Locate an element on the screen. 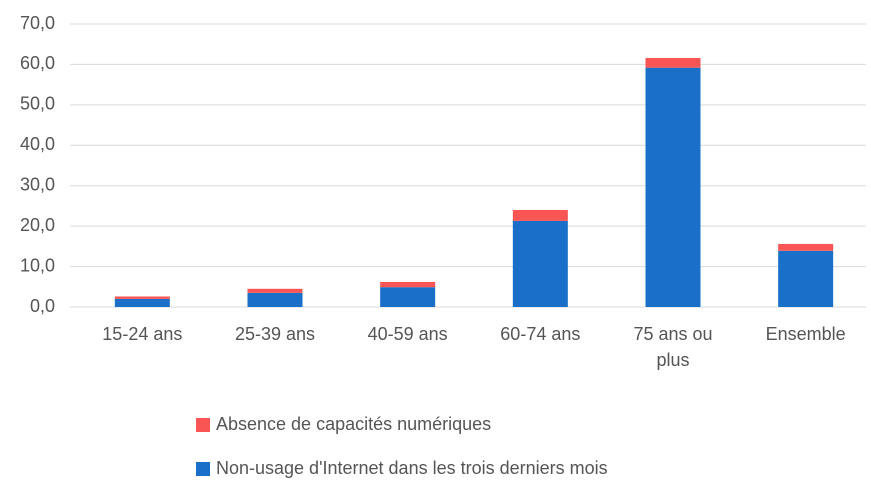 Image resolution: width=871 pixels, height=482 pixels. x-tick-label: Ensemble is located at coordinates (805, 334).